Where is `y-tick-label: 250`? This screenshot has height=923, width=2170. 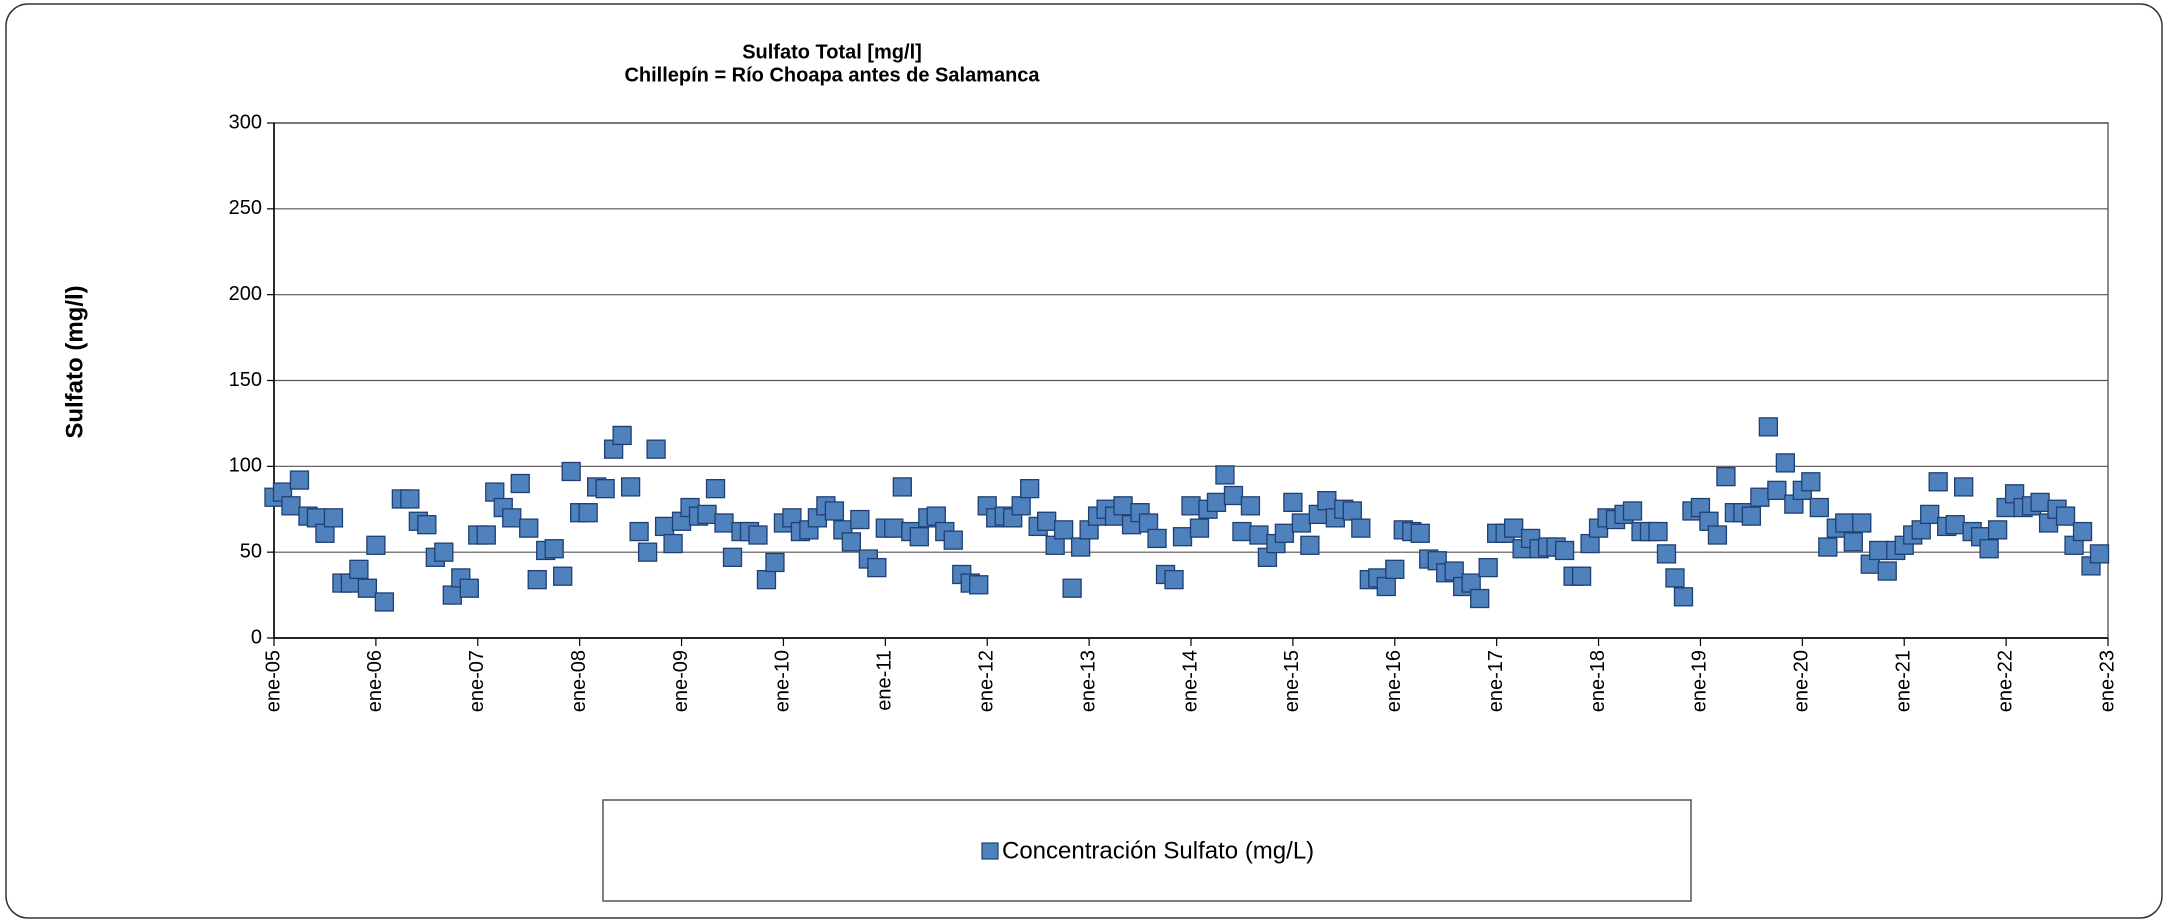
y-tick-label: 250 is located at coordinates (245, 208).